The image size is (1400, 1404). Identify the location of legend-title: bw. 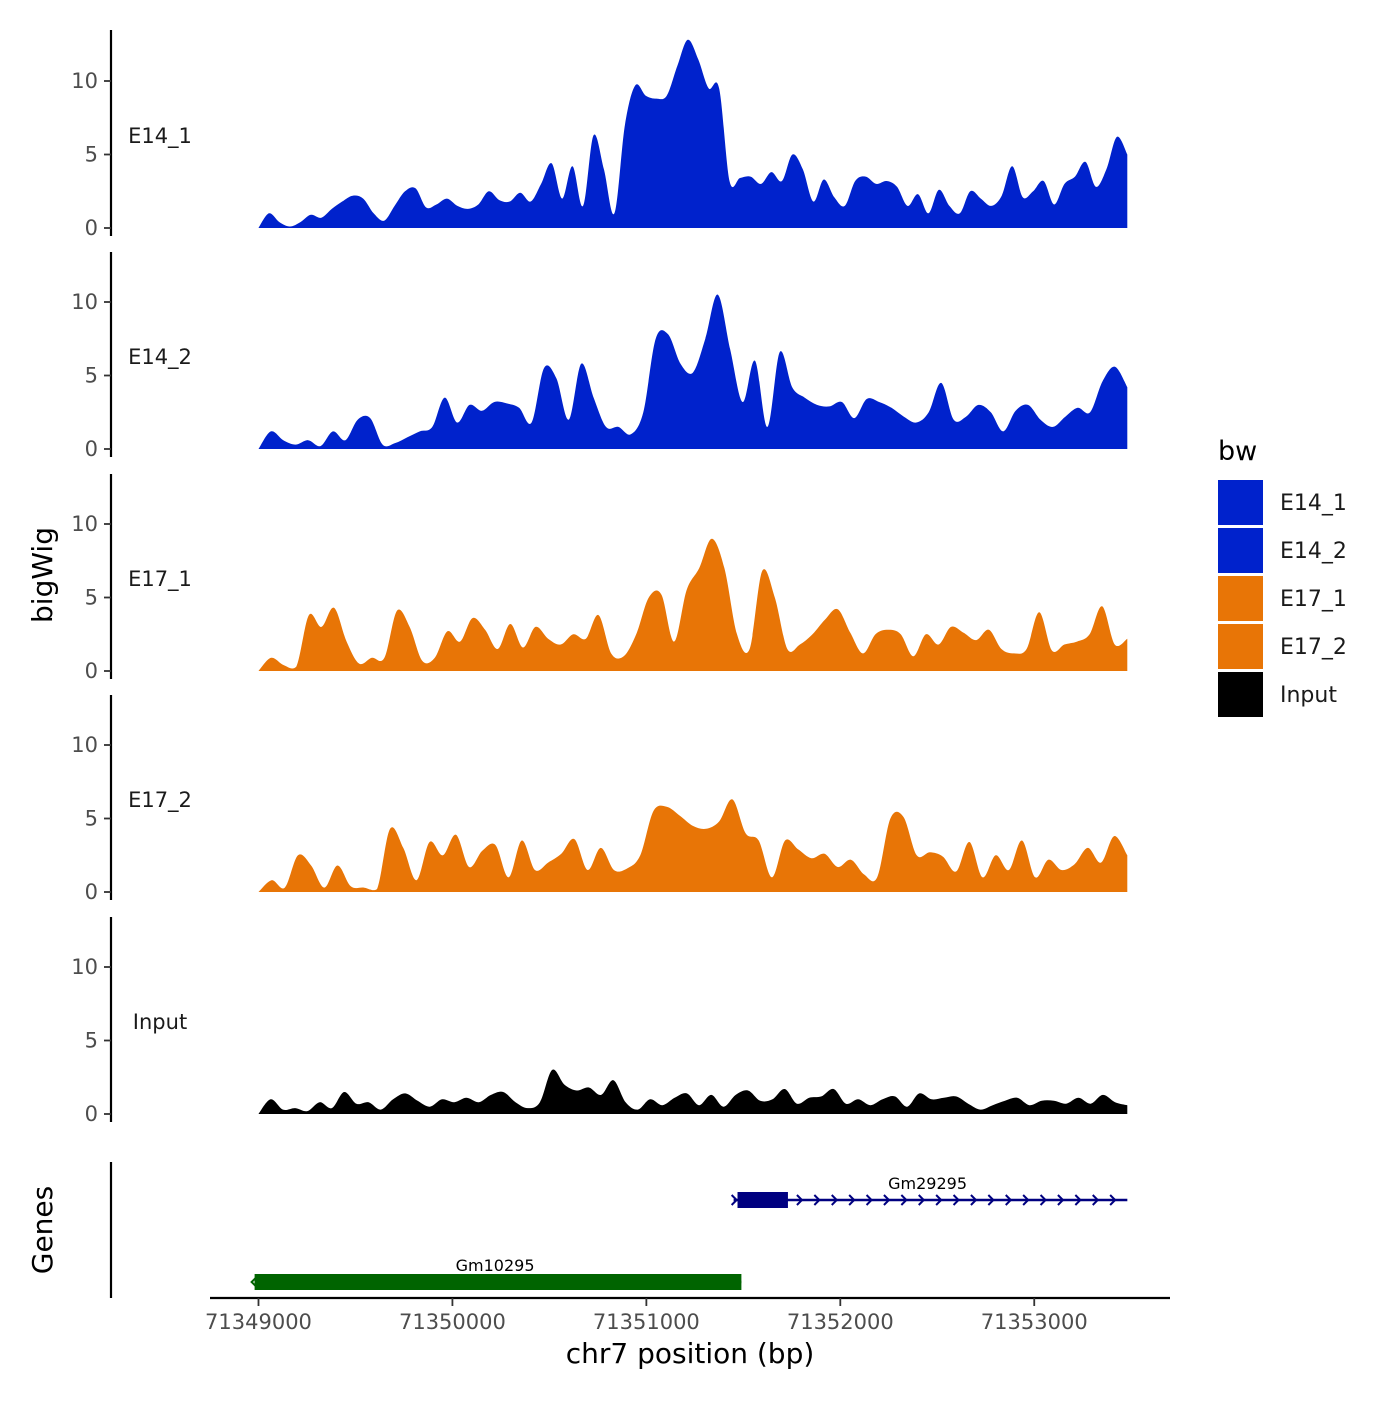
(1237, 451).